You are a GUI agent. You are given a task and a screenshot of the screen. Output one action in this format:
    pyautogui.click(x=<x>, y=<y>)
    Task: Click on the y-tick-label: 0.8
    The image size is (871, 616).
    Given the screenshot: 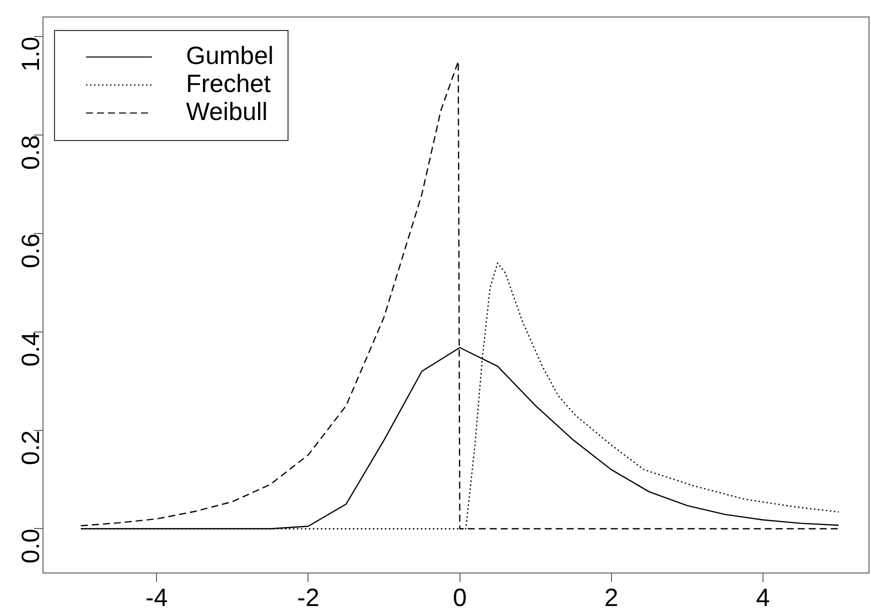 What is the action you would take?
    pyautogui.click(x=30, y=152)
    